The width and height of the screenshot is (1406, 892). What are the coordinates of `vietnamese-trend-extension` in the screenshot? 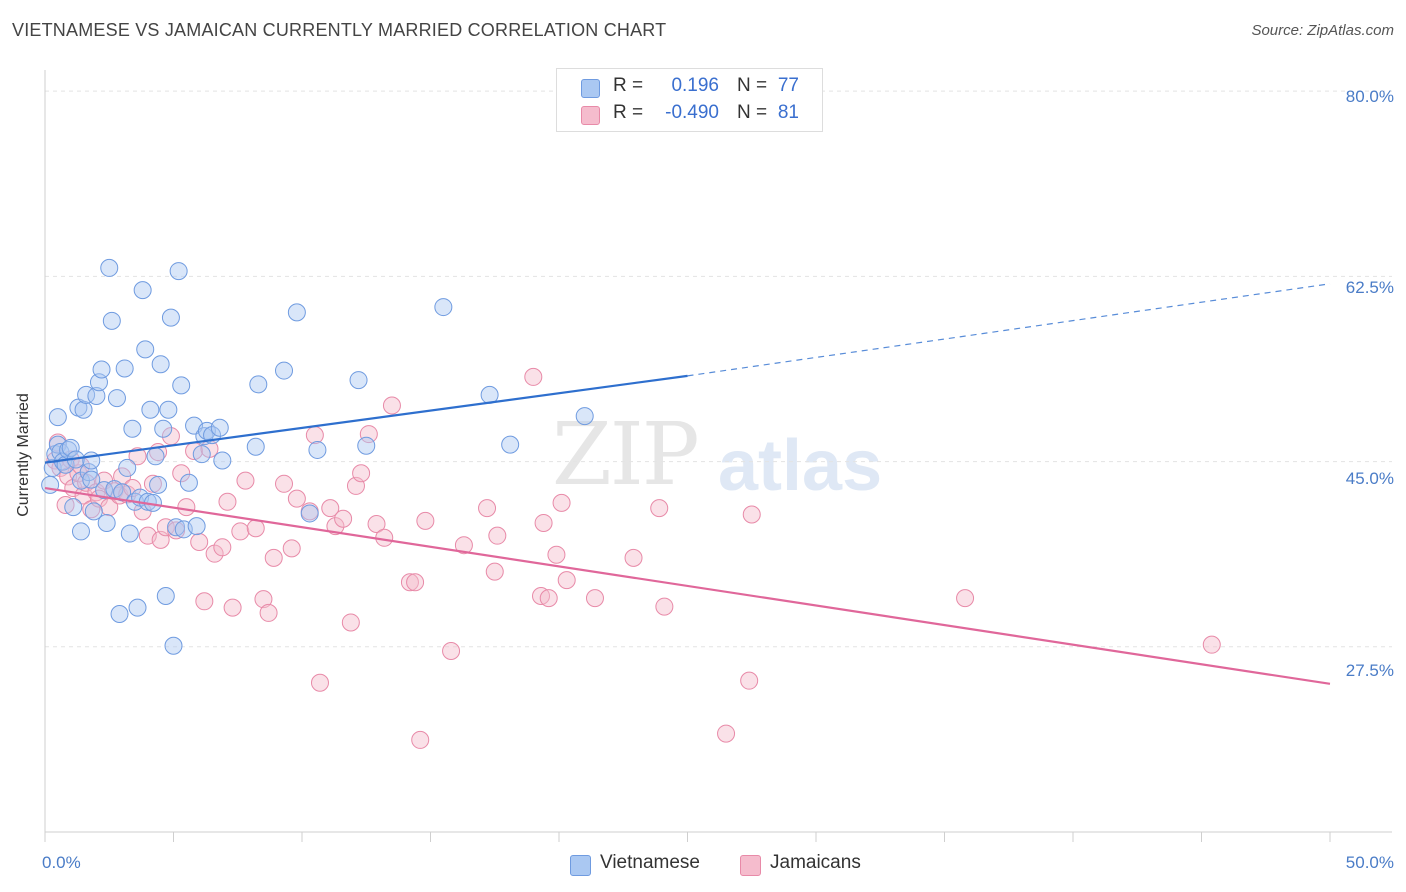 It's located at (1009, 330).